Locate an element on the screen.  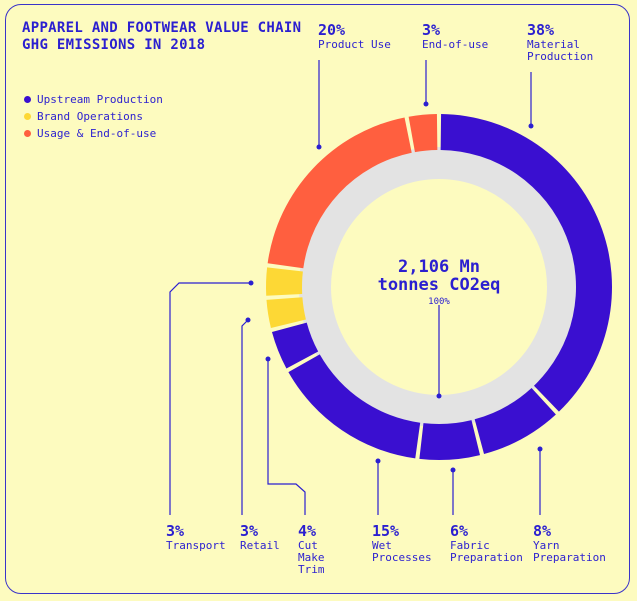
segment-product-use is located at coordinates (339, 193).